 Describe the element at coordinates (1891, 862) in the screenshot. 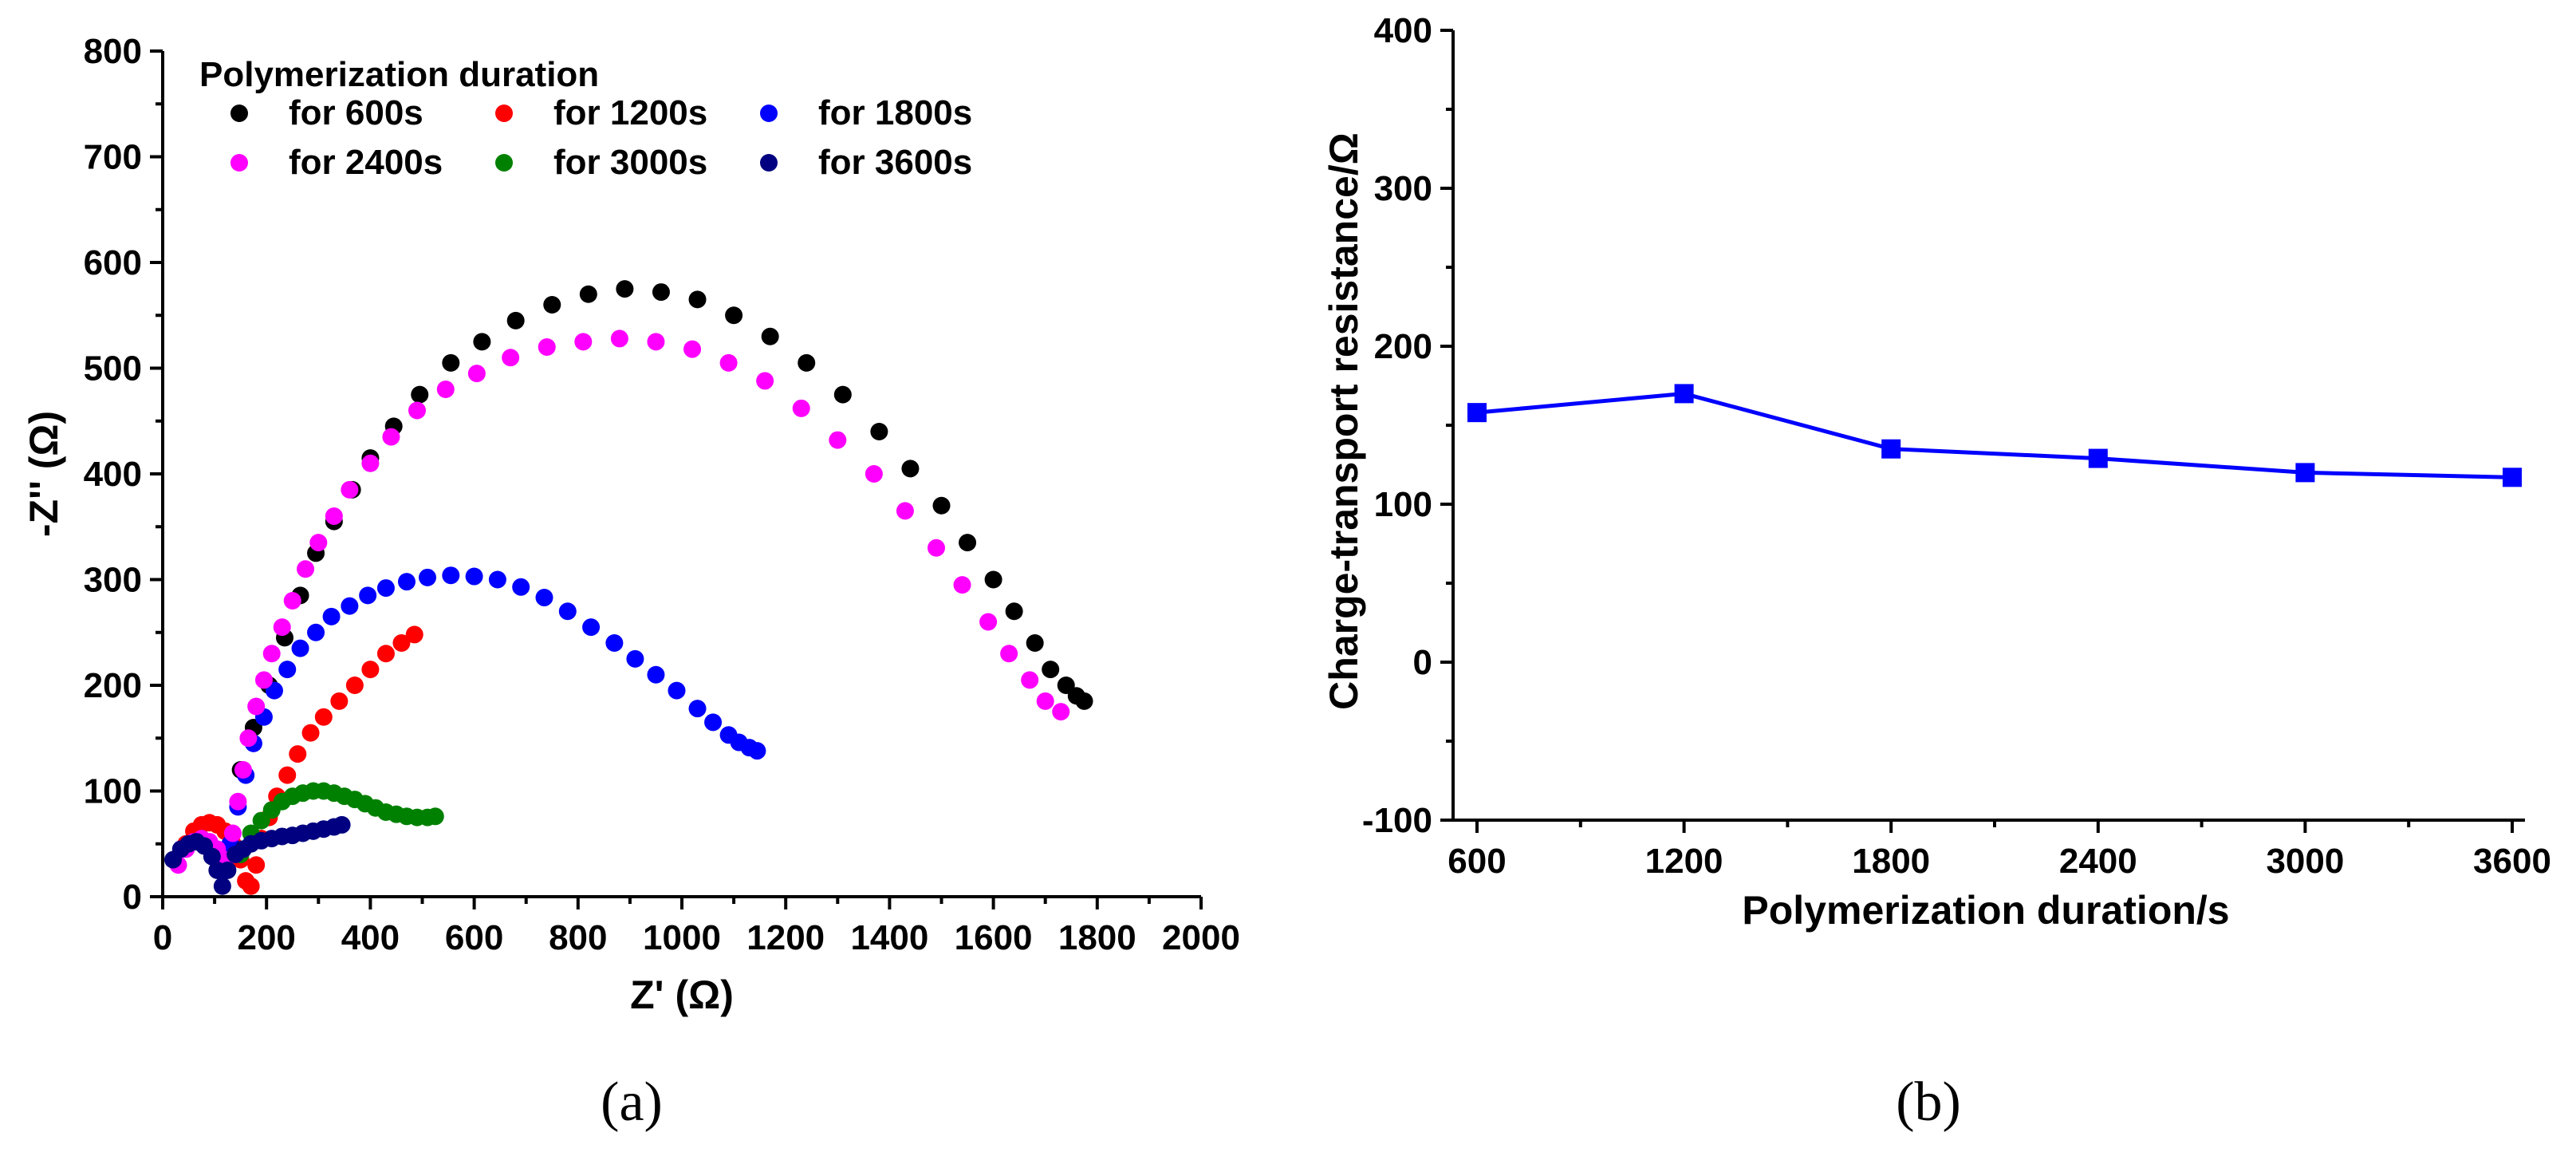

I see `chart-b-x-tick-label: 1800` at that location.